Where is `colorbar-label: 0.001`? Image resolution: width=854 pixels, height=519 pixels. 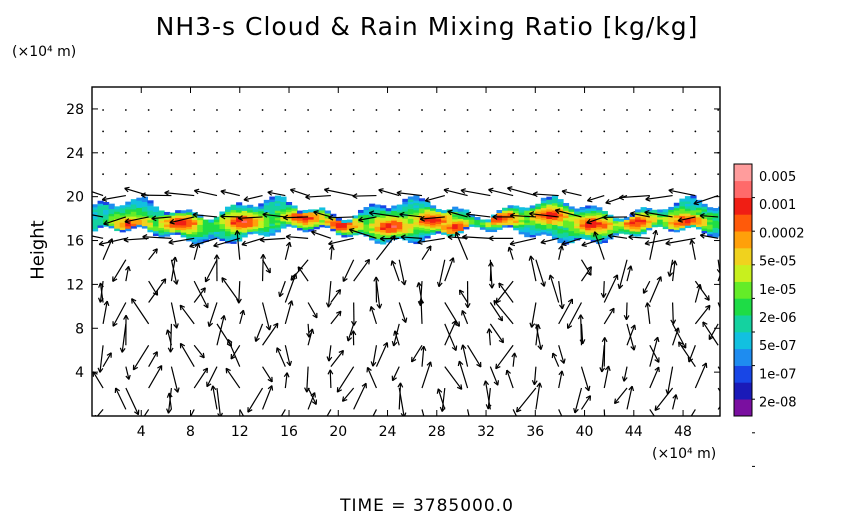
colorbar-label: 0.001 is located at coordinates (777, 205).